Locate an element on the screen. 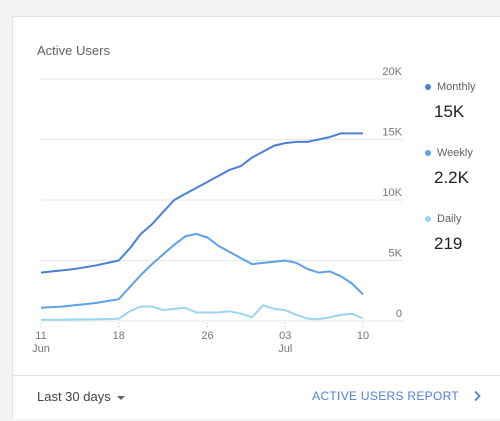 The image size is (500, 421). card-title: Active Users is located at coordinates (73, 50).